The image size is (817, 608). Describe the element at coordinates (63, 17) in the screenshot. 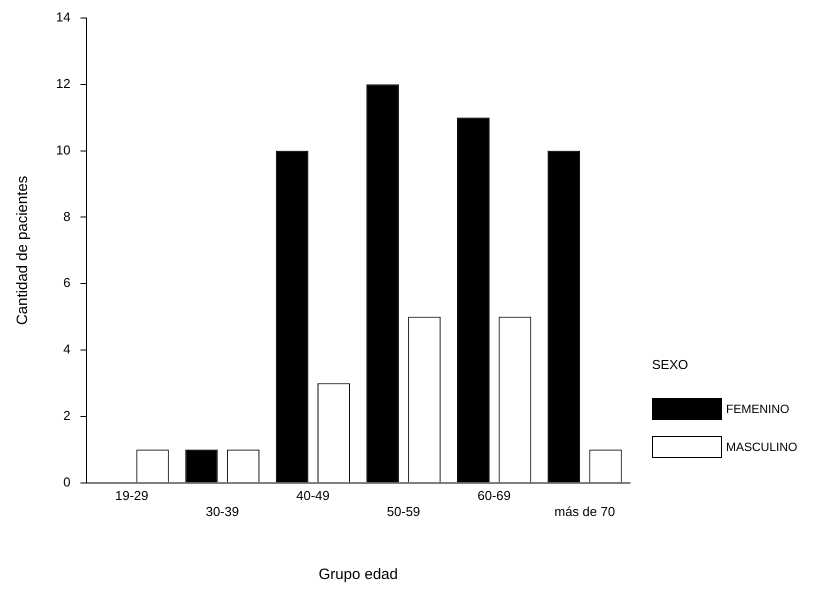

I see `y-tick-label: 14` at that location.